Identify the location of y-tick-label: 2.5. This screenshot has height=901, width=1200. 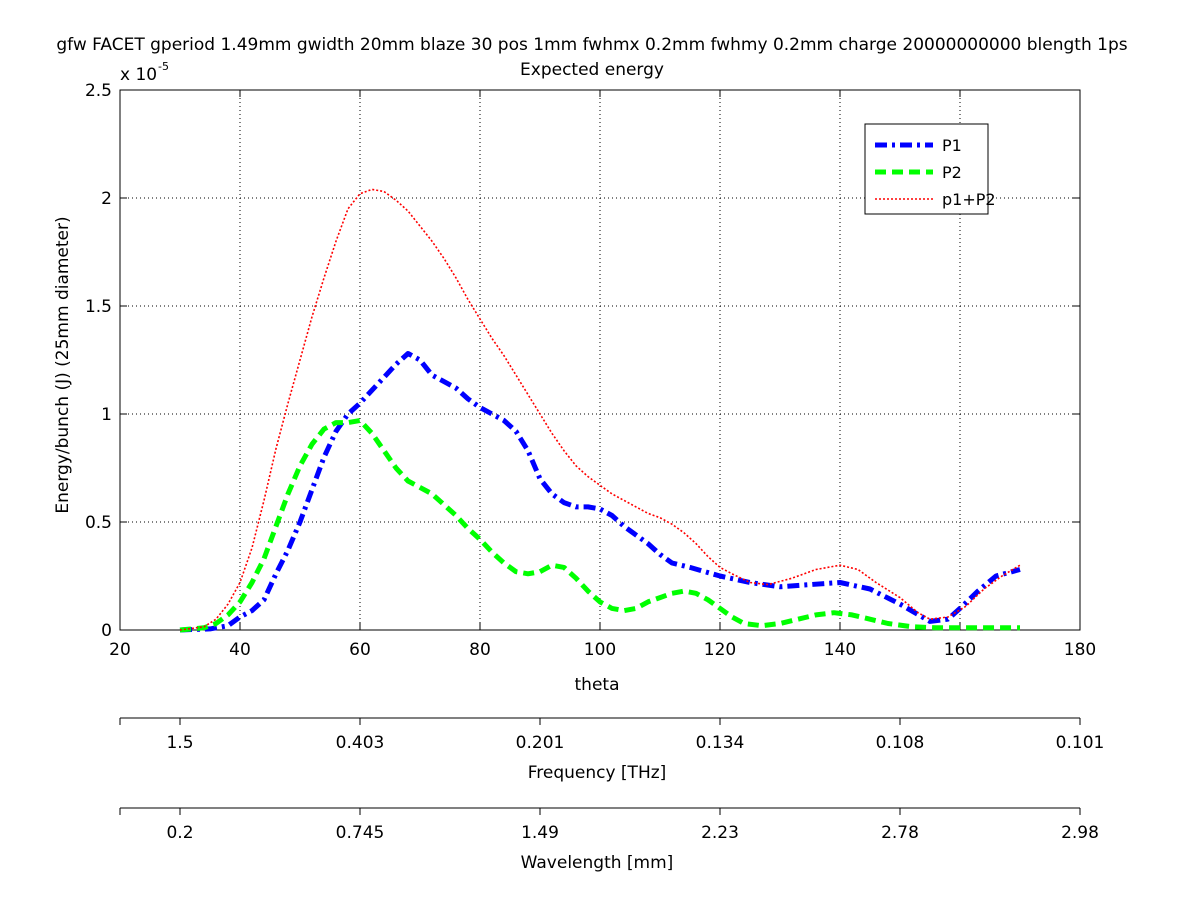
(98, 91).